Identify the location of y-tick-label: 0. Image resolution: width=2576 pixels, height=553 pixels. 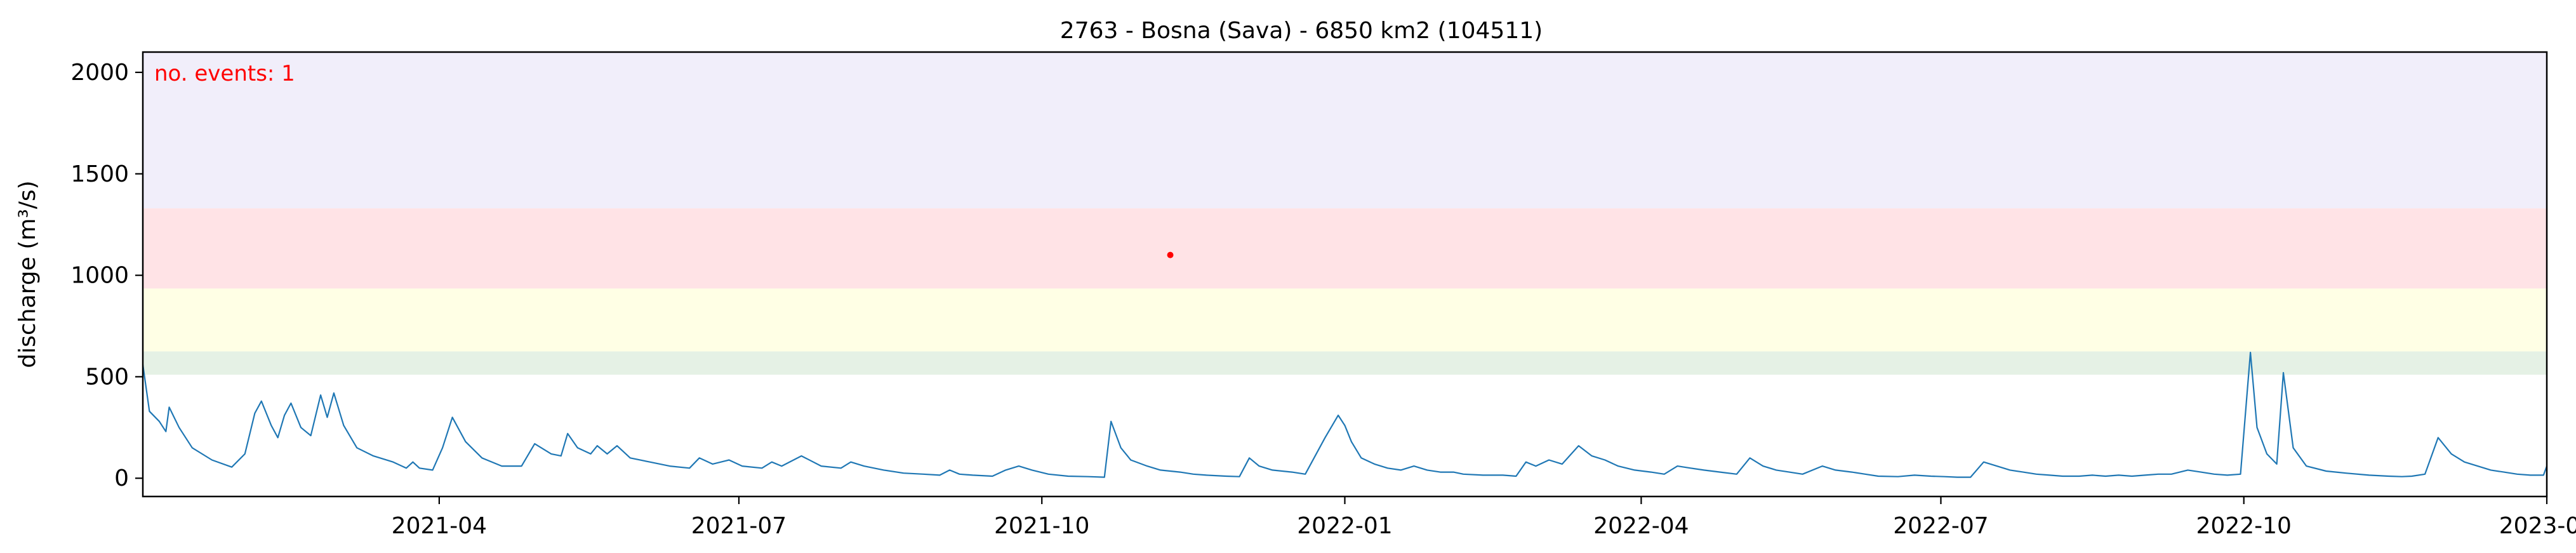
(121, 478).